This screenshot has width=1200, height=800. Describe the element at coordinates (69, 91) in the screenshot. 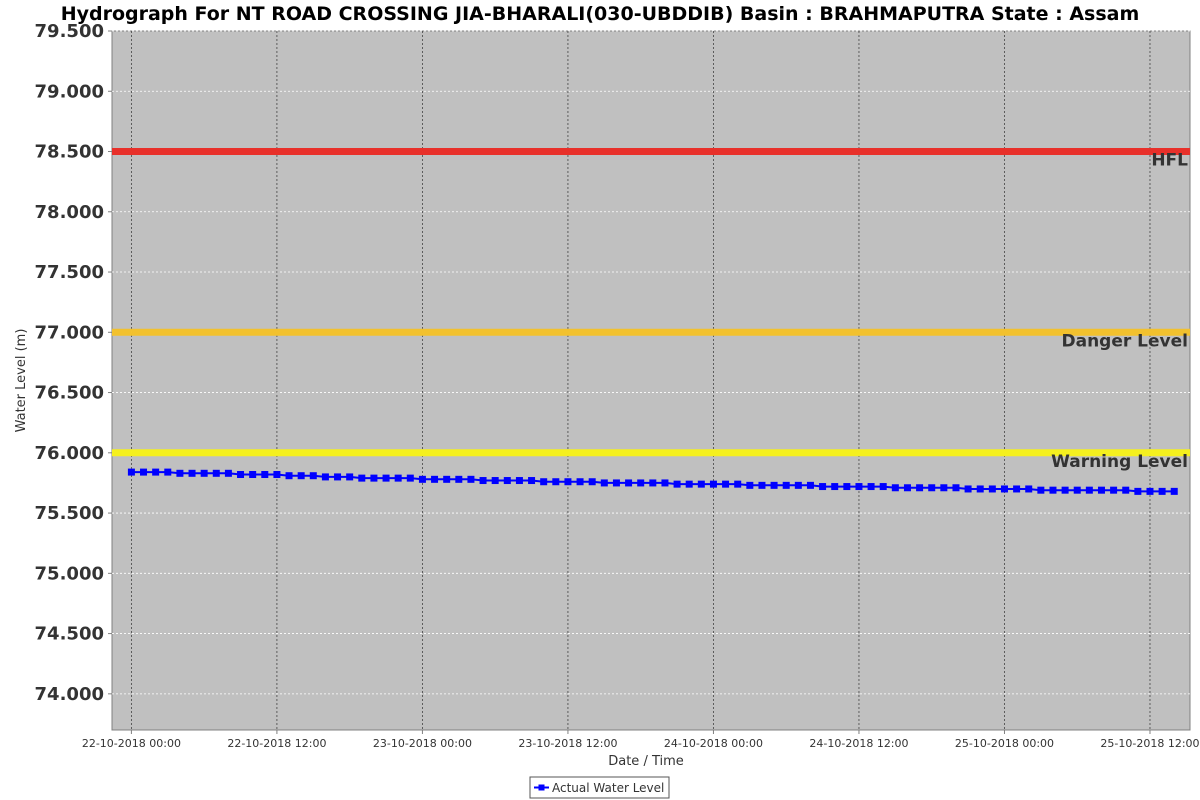

I see `y-tick-label: 79.000` at that location.